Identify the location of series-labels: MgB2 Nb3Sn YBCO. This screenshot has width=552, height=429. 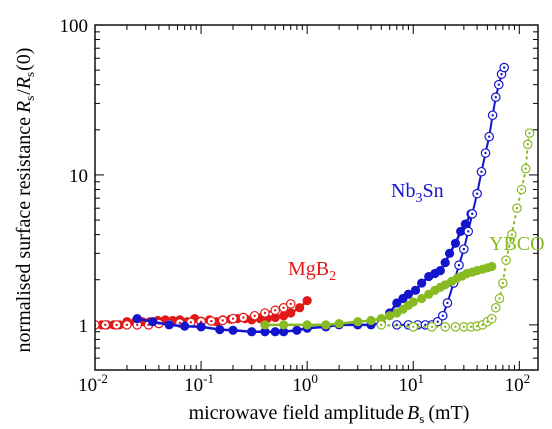
(416, 232).